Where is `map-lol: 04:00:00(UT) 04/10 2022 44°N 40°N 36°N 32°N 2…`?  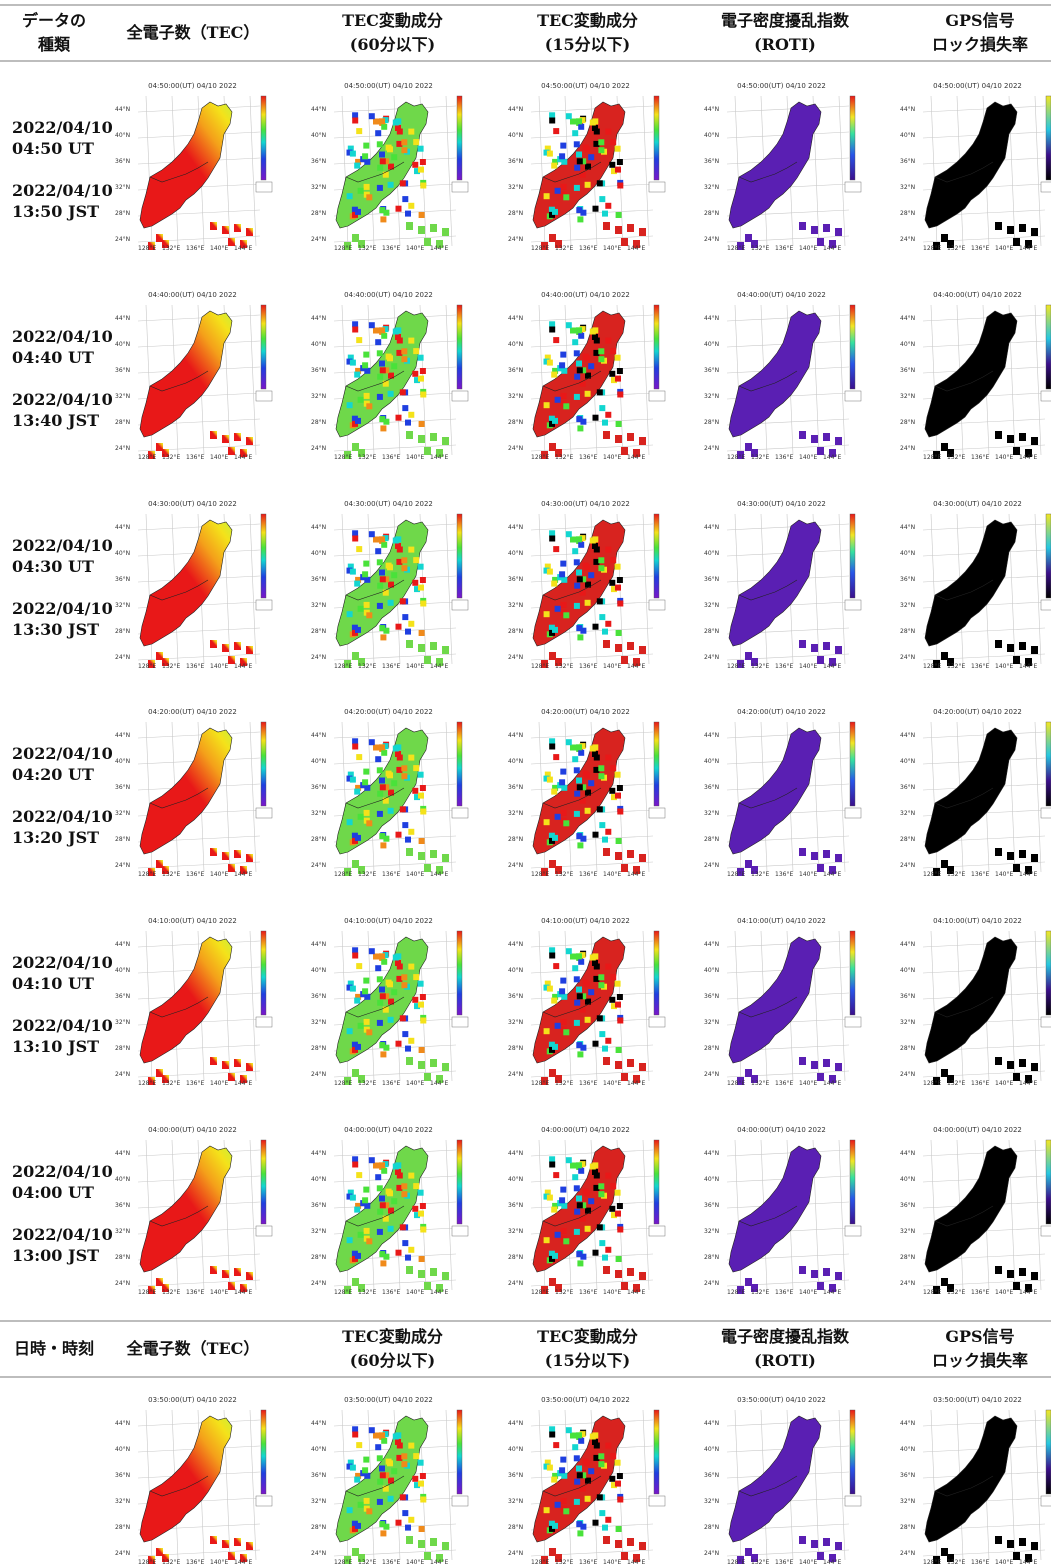
map-lol: 04:00:00(UT) 04/10 2022 44°N 40°N 36°N 32°N 2… is located at coordinates (973, 1212).